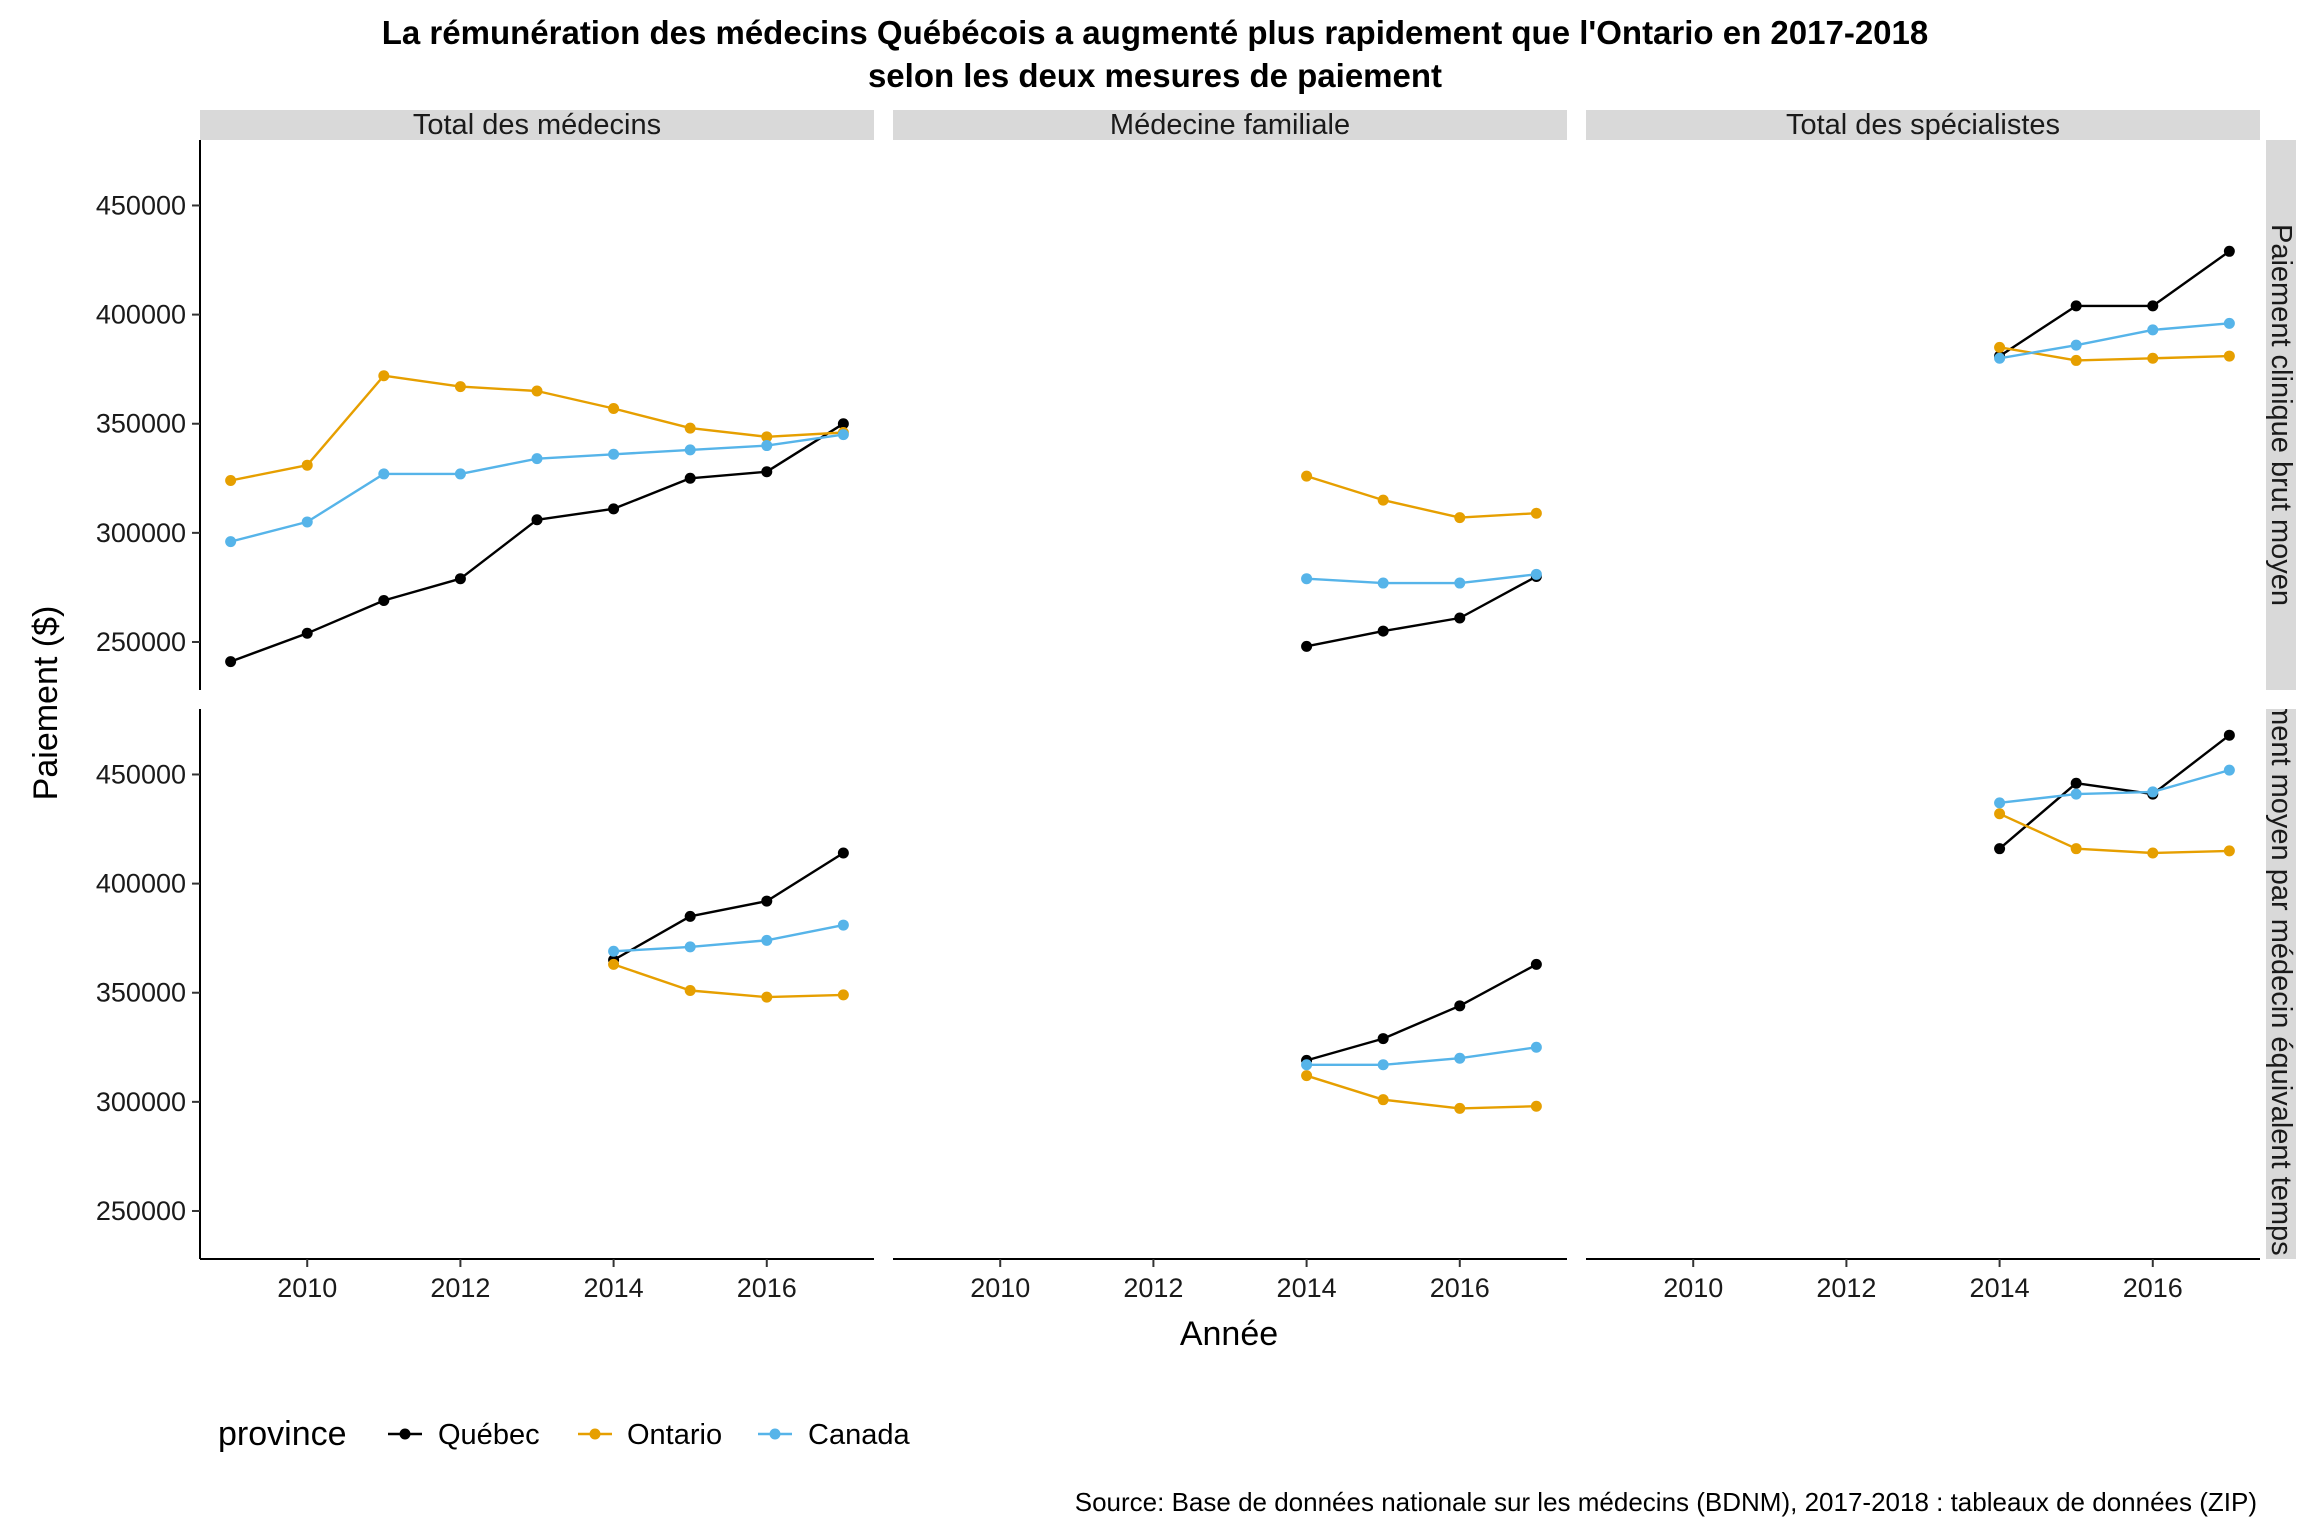 This screenshot has height=1536, width=2304. Describe the element at coordinates (141, 774) in the screenshot. I see `y-tick-label: 450000` at that location.